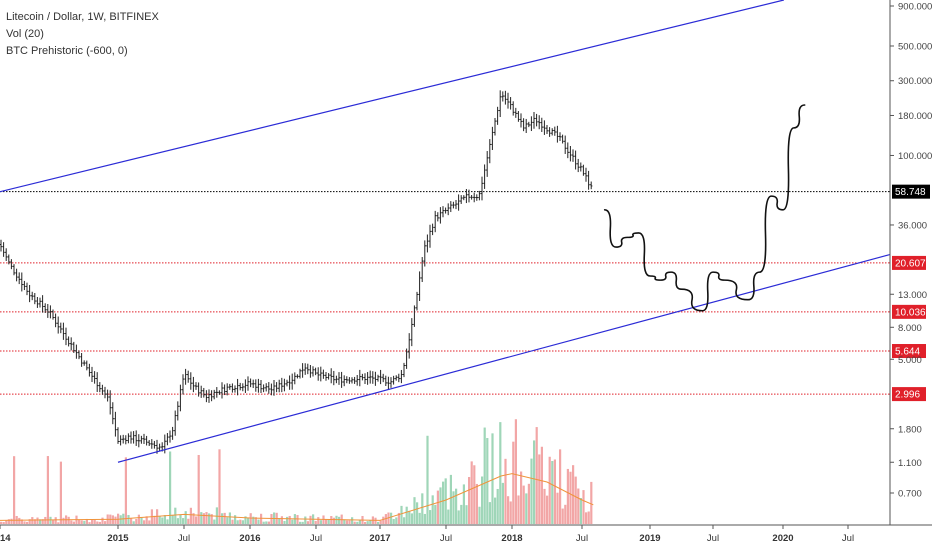 This screenshot has width=932, height=550. Describe the element at coordinates (915, 7) in the screenshot. I see `y-tick-label: 900.000` at that location.